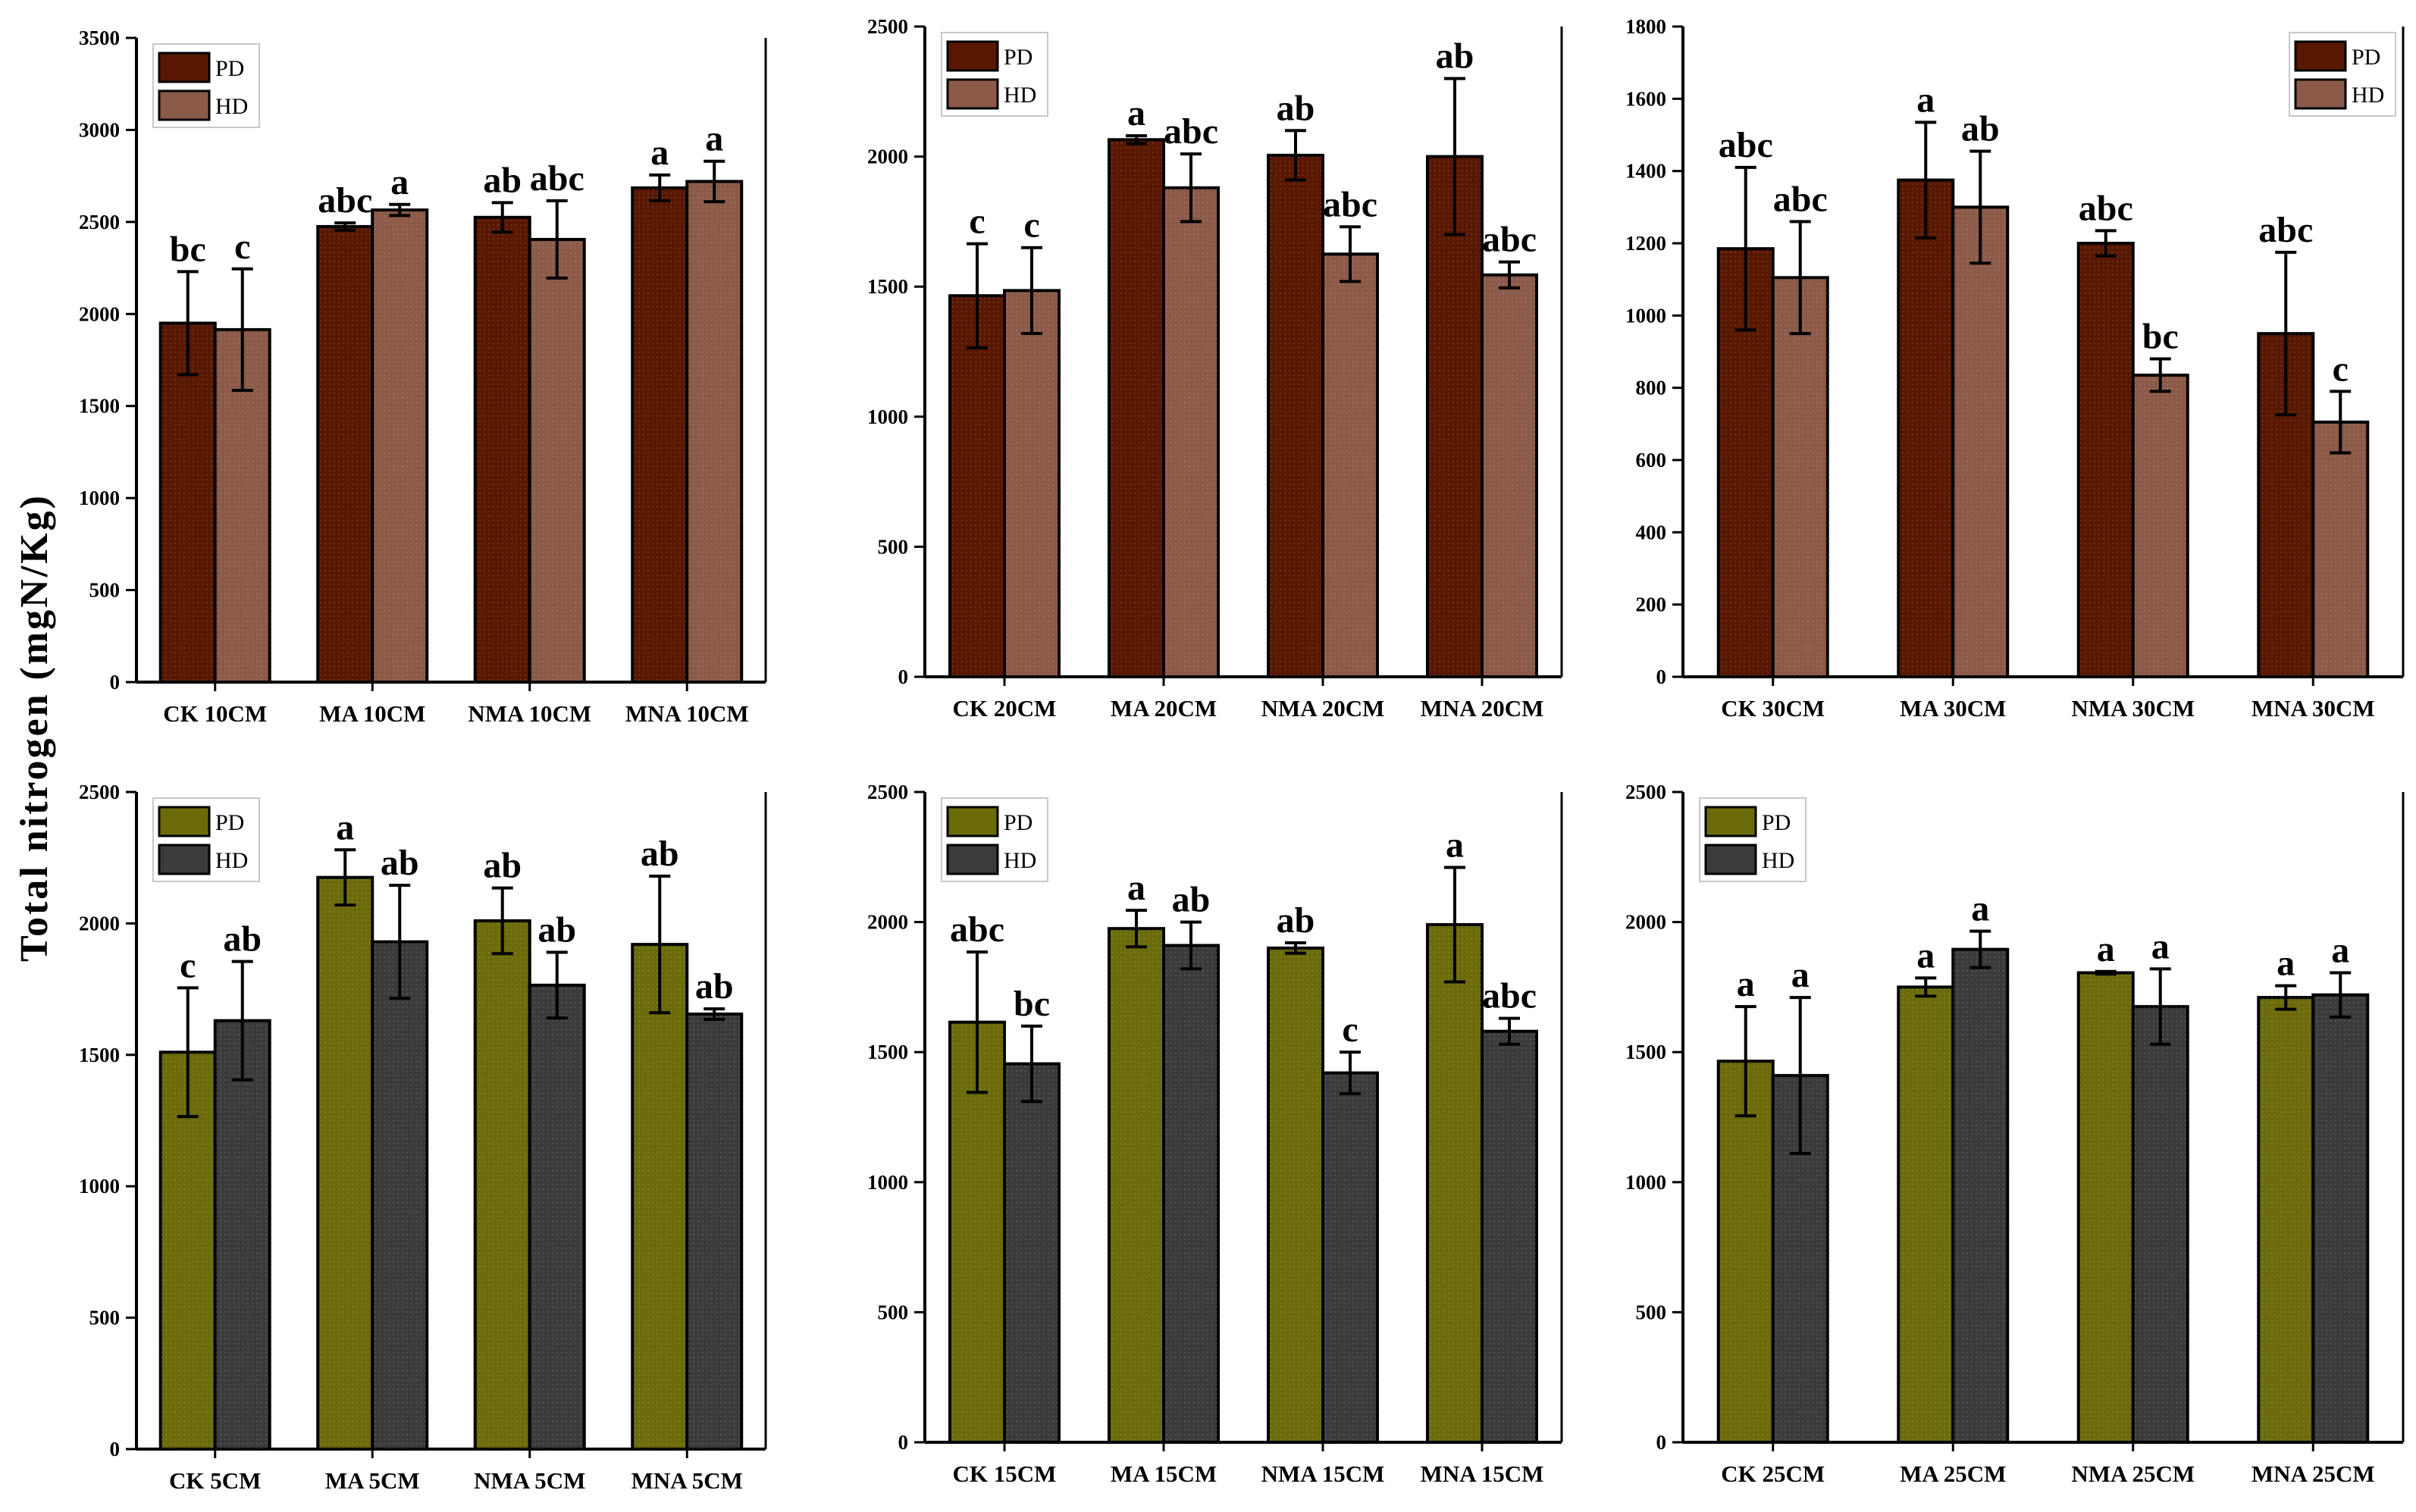  Describe the element at coordinates (1323, 1473) in the screenshot. I see `x-tick-label-nma-15cm: NMA 15CM` at that location.